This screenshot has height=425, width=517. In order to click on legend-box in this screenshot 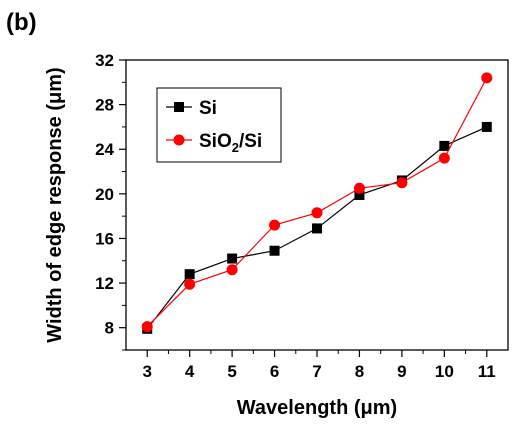, I will do `click(219, 125)`.